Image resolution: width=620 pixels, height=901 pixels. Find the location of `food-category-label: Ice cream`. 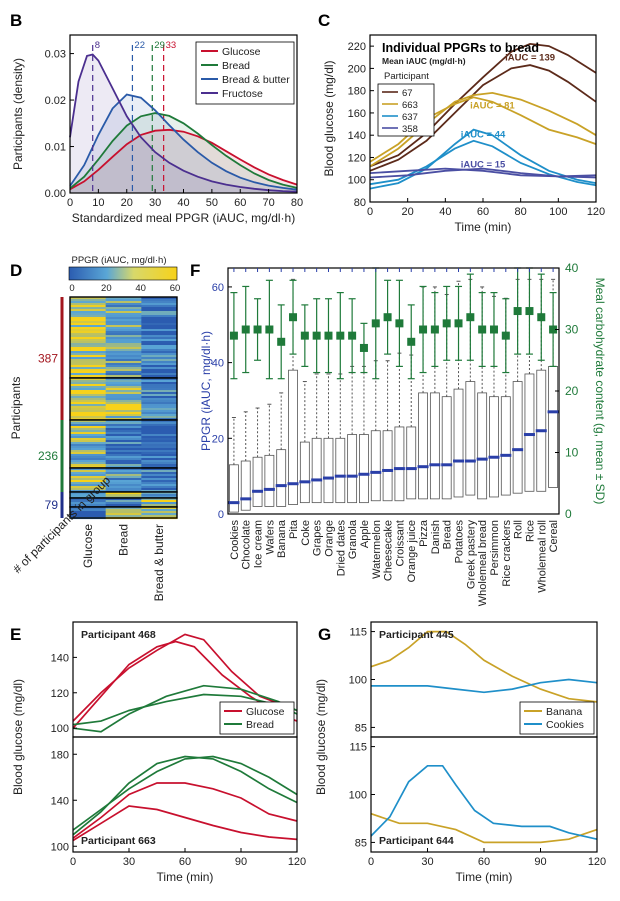

food-category-label: Ice cream is located at coordinates (259, 544).